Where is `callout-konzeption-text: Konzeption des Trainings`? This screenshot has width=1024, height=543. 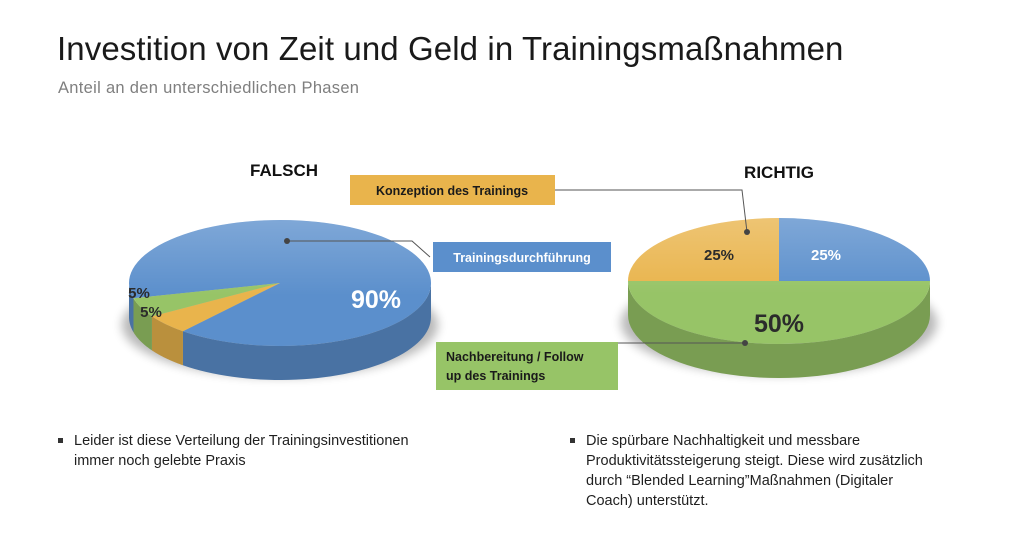 callout-konzeption-text: Konzeption des Trainings is located at coordinates (452, 191).